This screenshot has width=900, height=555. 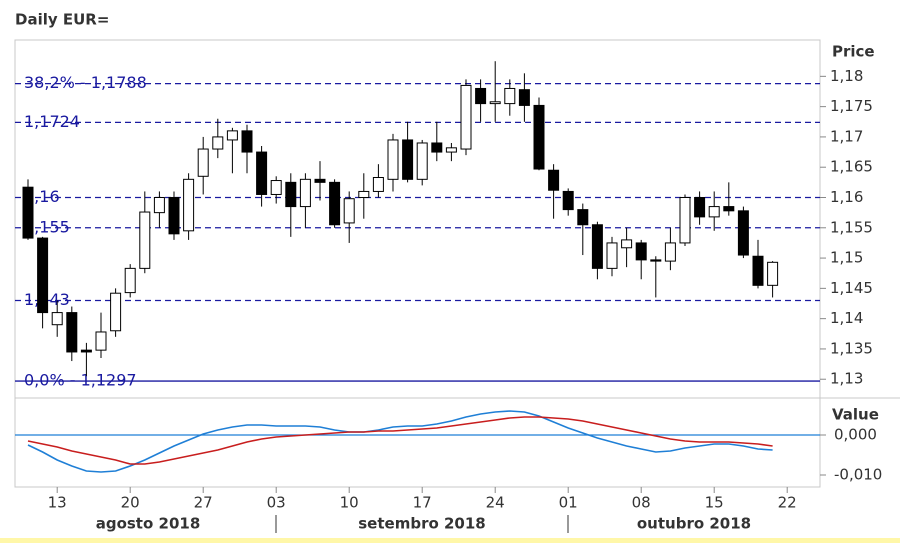 What do you see at coordinates (641, 503) in the screenshot?
I see `x-tick-label: 08` at bounding box center [641, 503].